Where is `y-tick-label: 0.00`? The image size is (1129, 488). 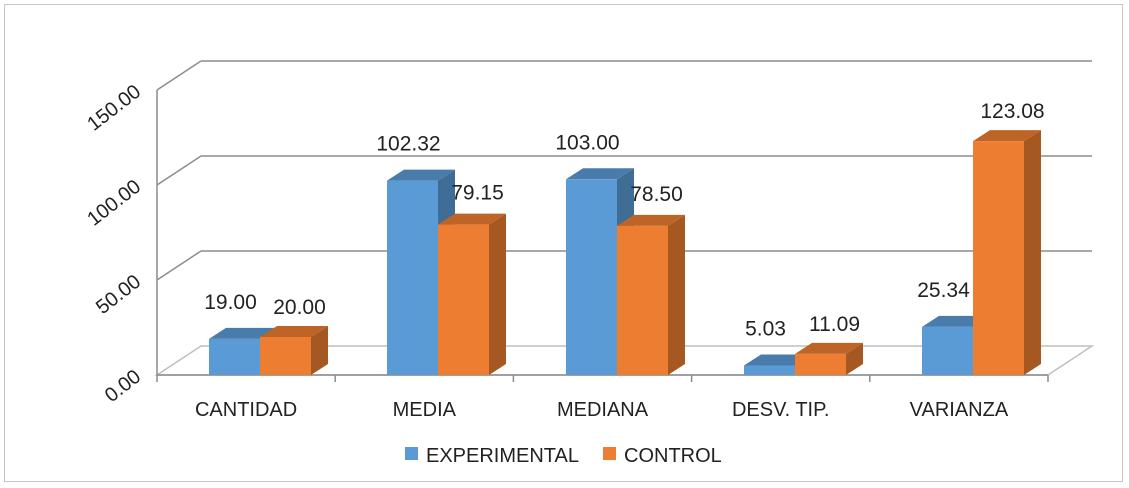
y-tick-label: 0.00 is located at coordinates (123, 386).